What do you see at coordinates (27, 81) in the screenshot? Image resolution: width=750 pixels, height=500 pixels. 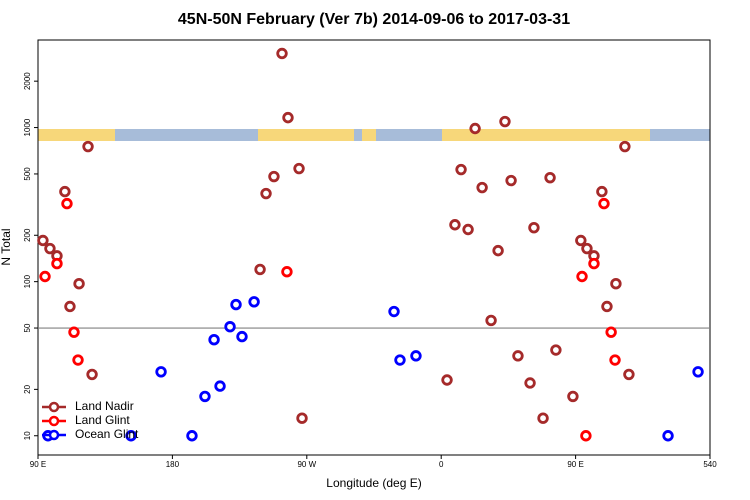 I see `y-tick-label: 2000` at bounding box center [27, 81].